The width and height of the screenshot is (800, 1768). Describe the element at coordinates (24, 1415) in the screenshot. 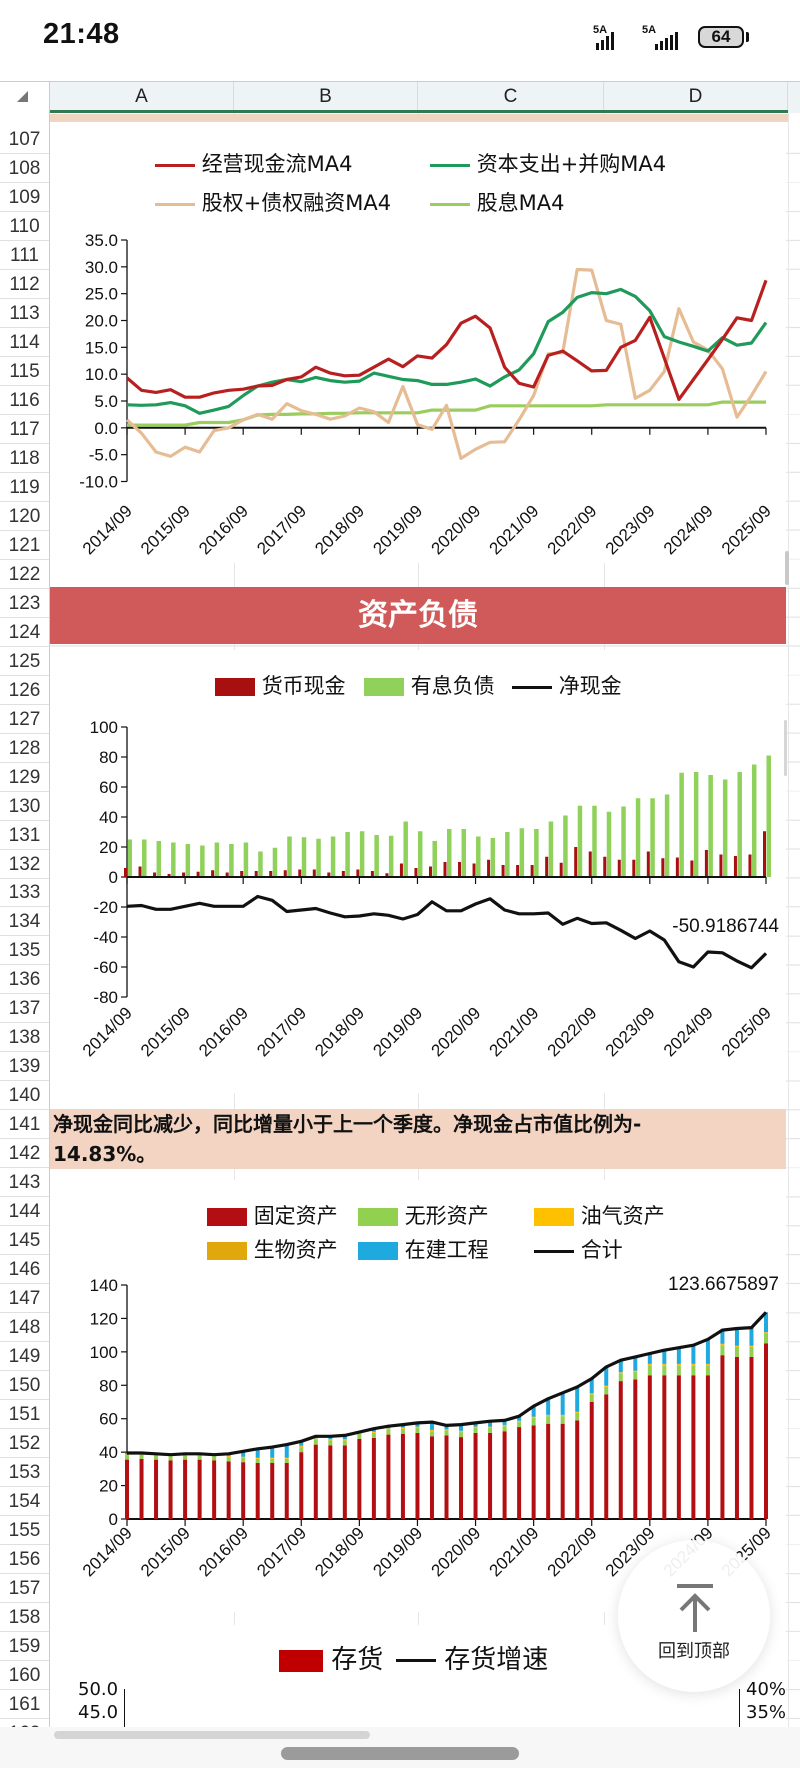

I see `row-number: 151` at that location.